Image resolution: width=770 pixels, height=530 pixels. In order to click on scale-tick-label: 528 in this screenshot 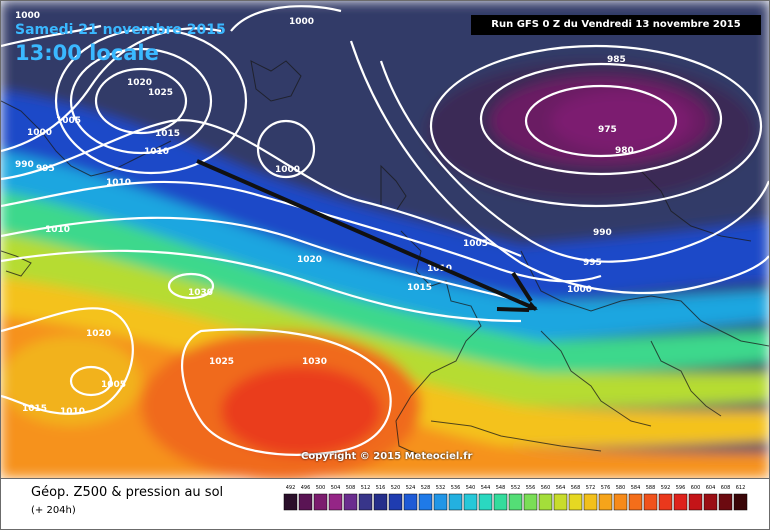, I will do `click(426, 488)`.